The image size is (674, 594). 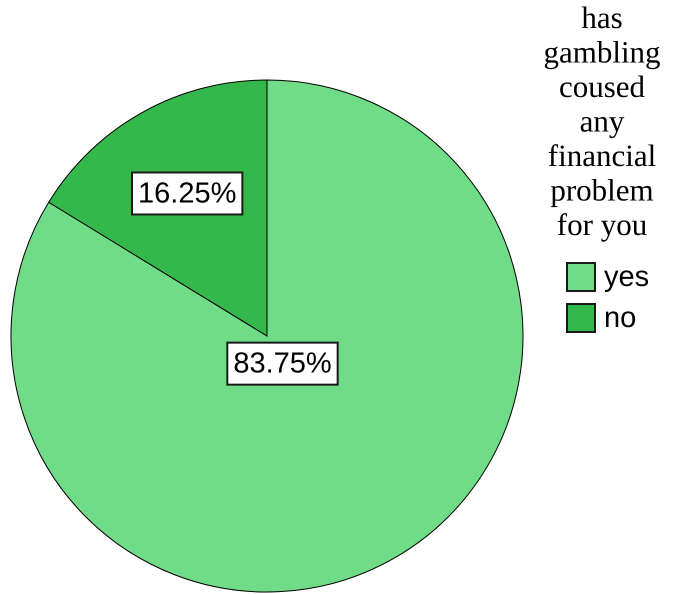 I want to click on data-label: 83.75%, so click(x=282, y=364).